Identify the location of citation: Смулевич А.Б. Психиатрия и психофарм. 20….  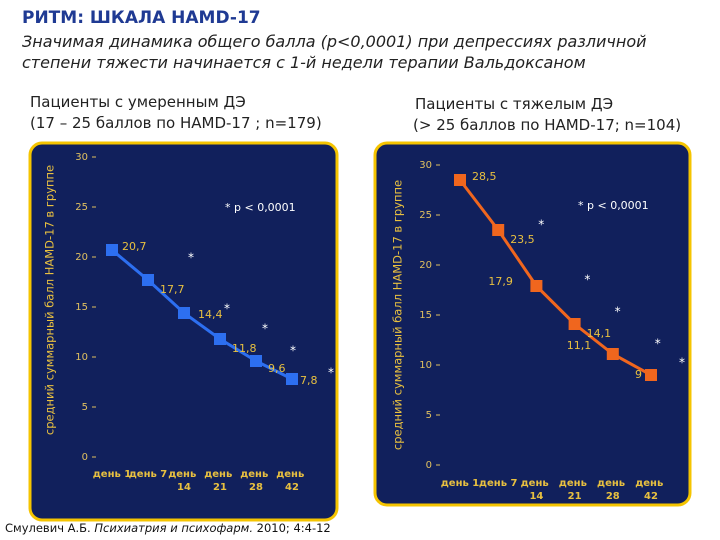
(168, 528).